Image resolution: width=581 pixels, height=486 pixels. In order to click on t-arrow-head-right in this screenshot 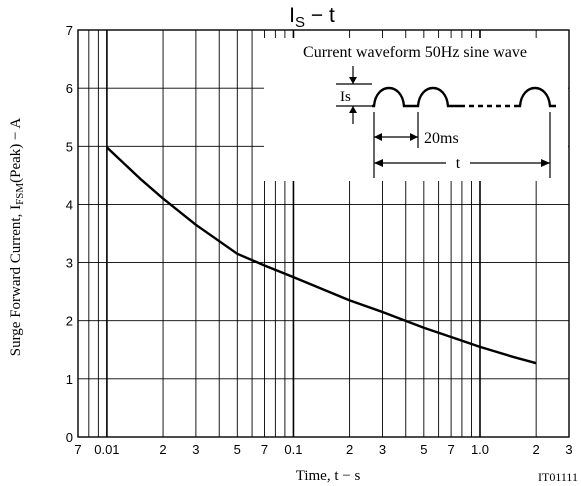, I will do `click(545, 163)`.